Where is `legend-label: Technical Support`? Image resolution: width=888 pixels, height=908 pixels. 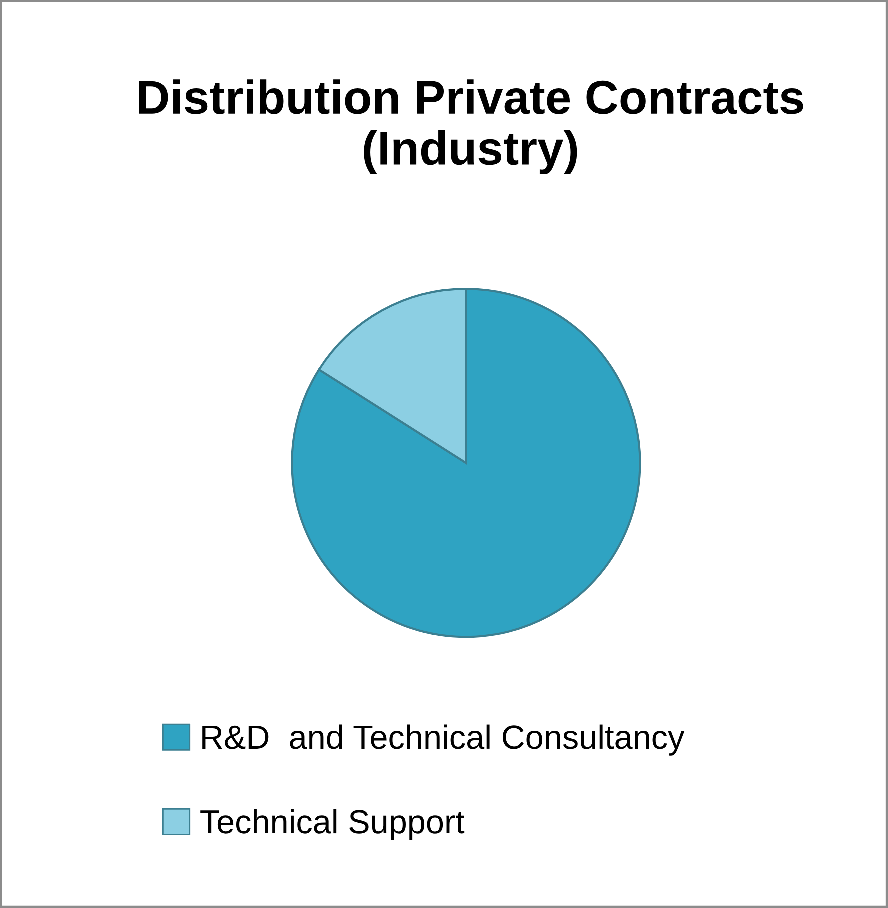 legend-label: Technical Support is located at coordinates (332, 824).